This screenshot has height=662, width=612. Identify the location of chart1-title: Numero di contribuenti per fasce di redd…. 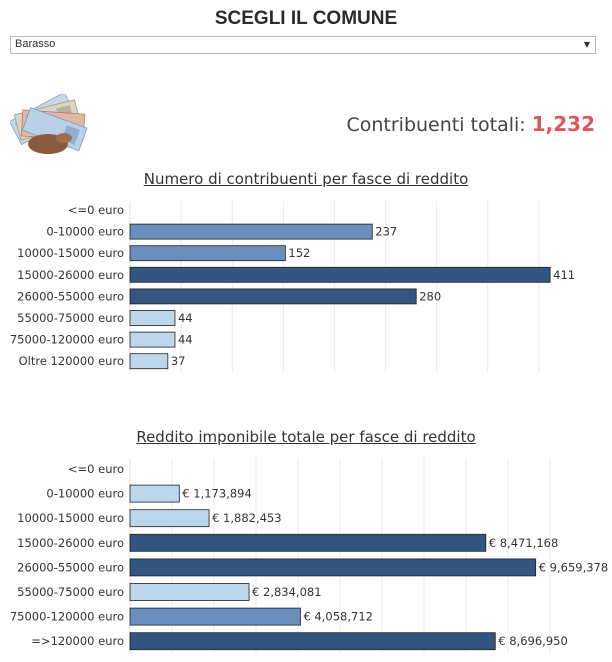
(306, 179).